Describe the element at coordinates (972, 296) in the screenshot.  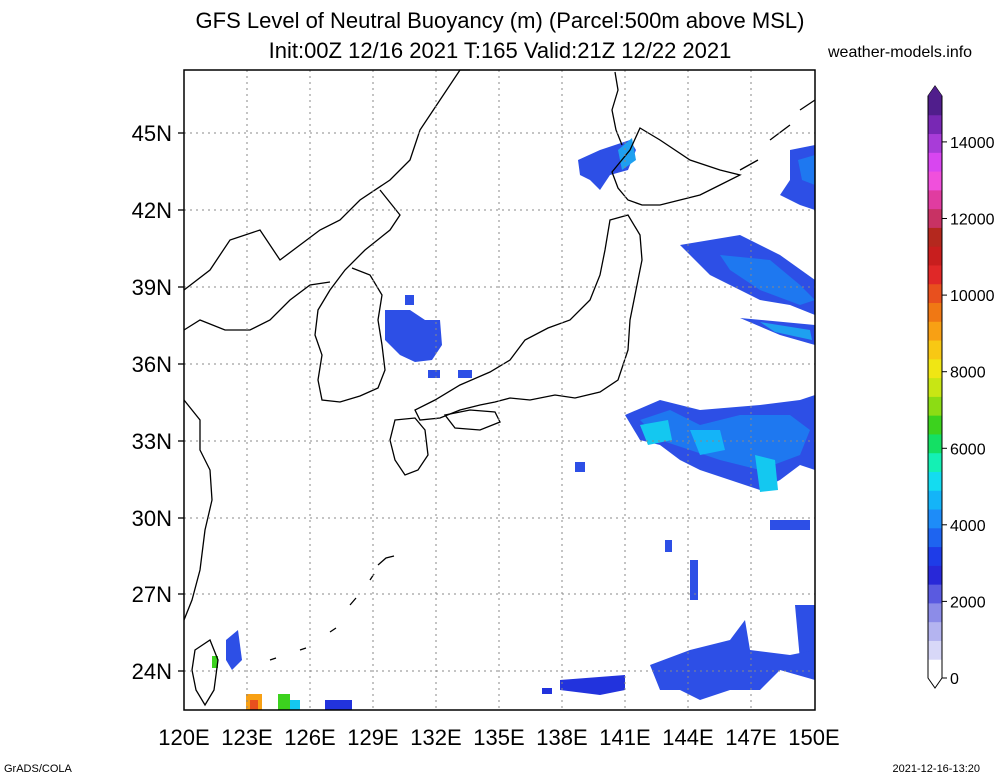
I see `colorbar-label: 10000` at that location.